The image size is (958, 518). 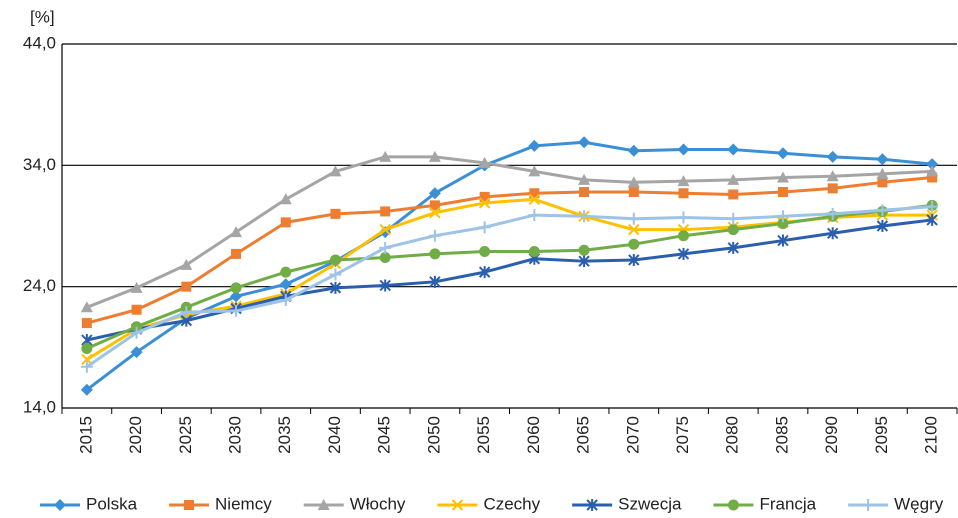 I want to click on y-tick-label: 24,0, so click(x=39, y=285).